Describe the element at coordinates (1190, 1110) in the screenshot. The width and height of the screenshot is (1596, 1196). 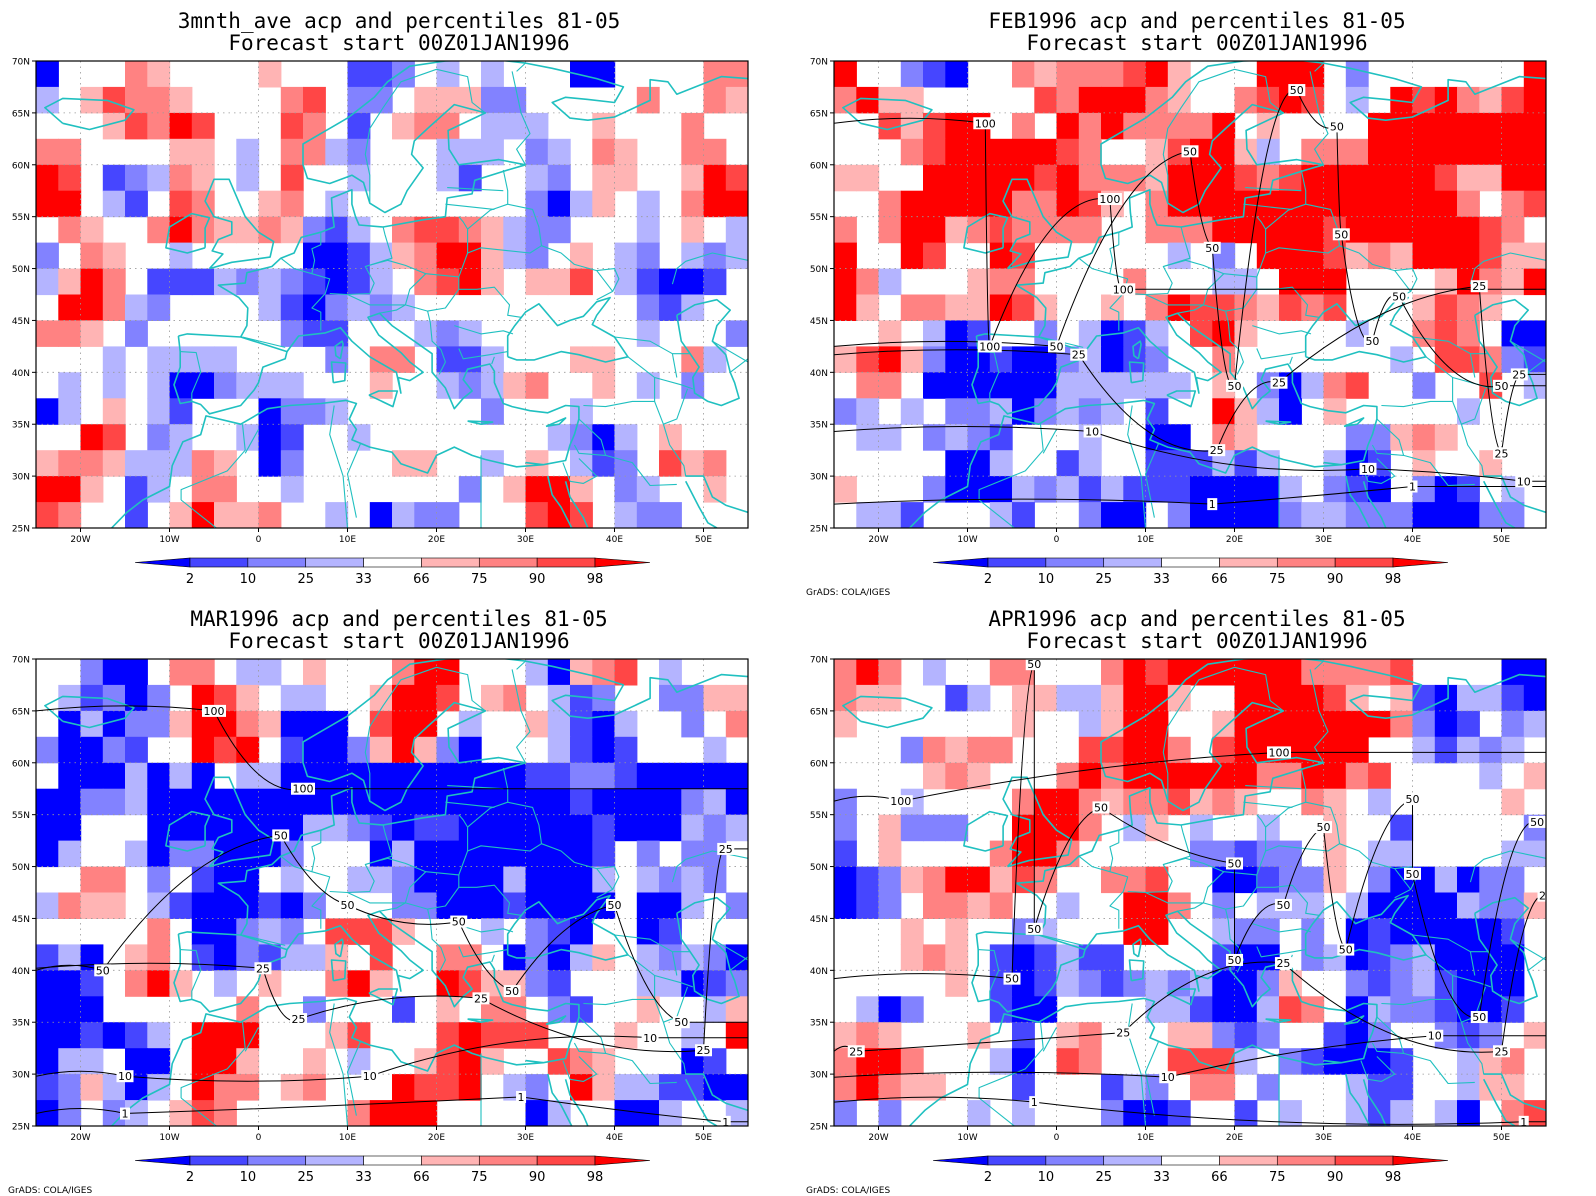
I see `contour-line` at that location.